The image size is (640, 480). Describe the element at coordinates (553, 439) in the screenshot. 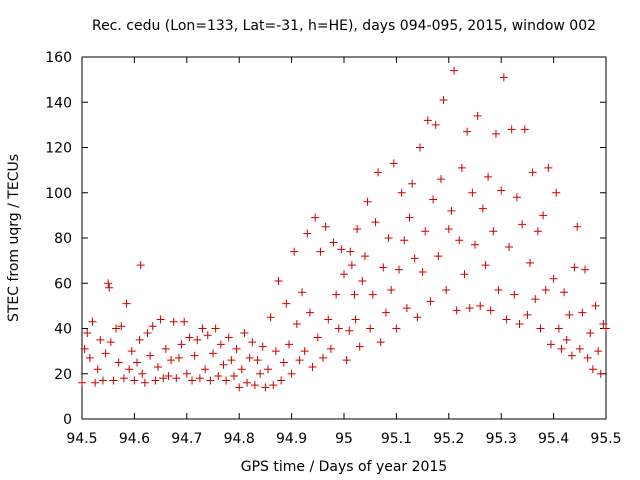

I see `x-tick-label: 95.4` at that location.